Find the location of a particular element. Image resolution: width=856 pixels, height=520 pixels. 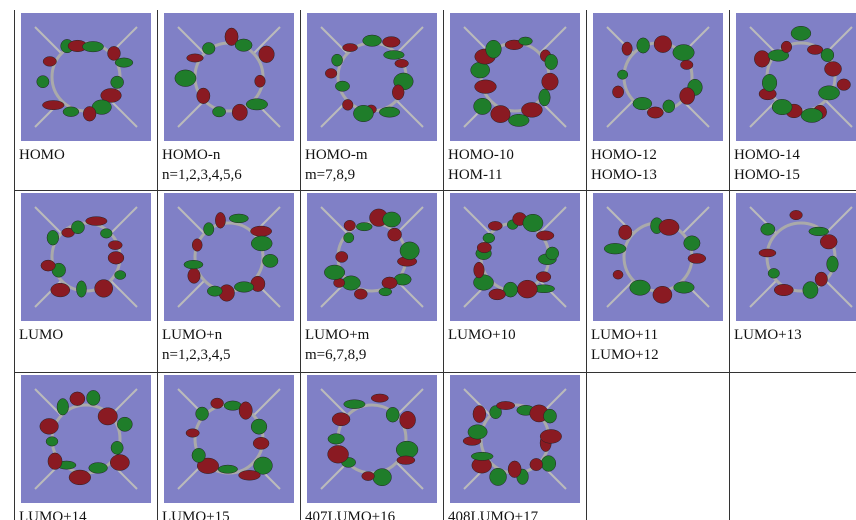

cell-label: HOMO-10 is located at coordinates (481, 155).